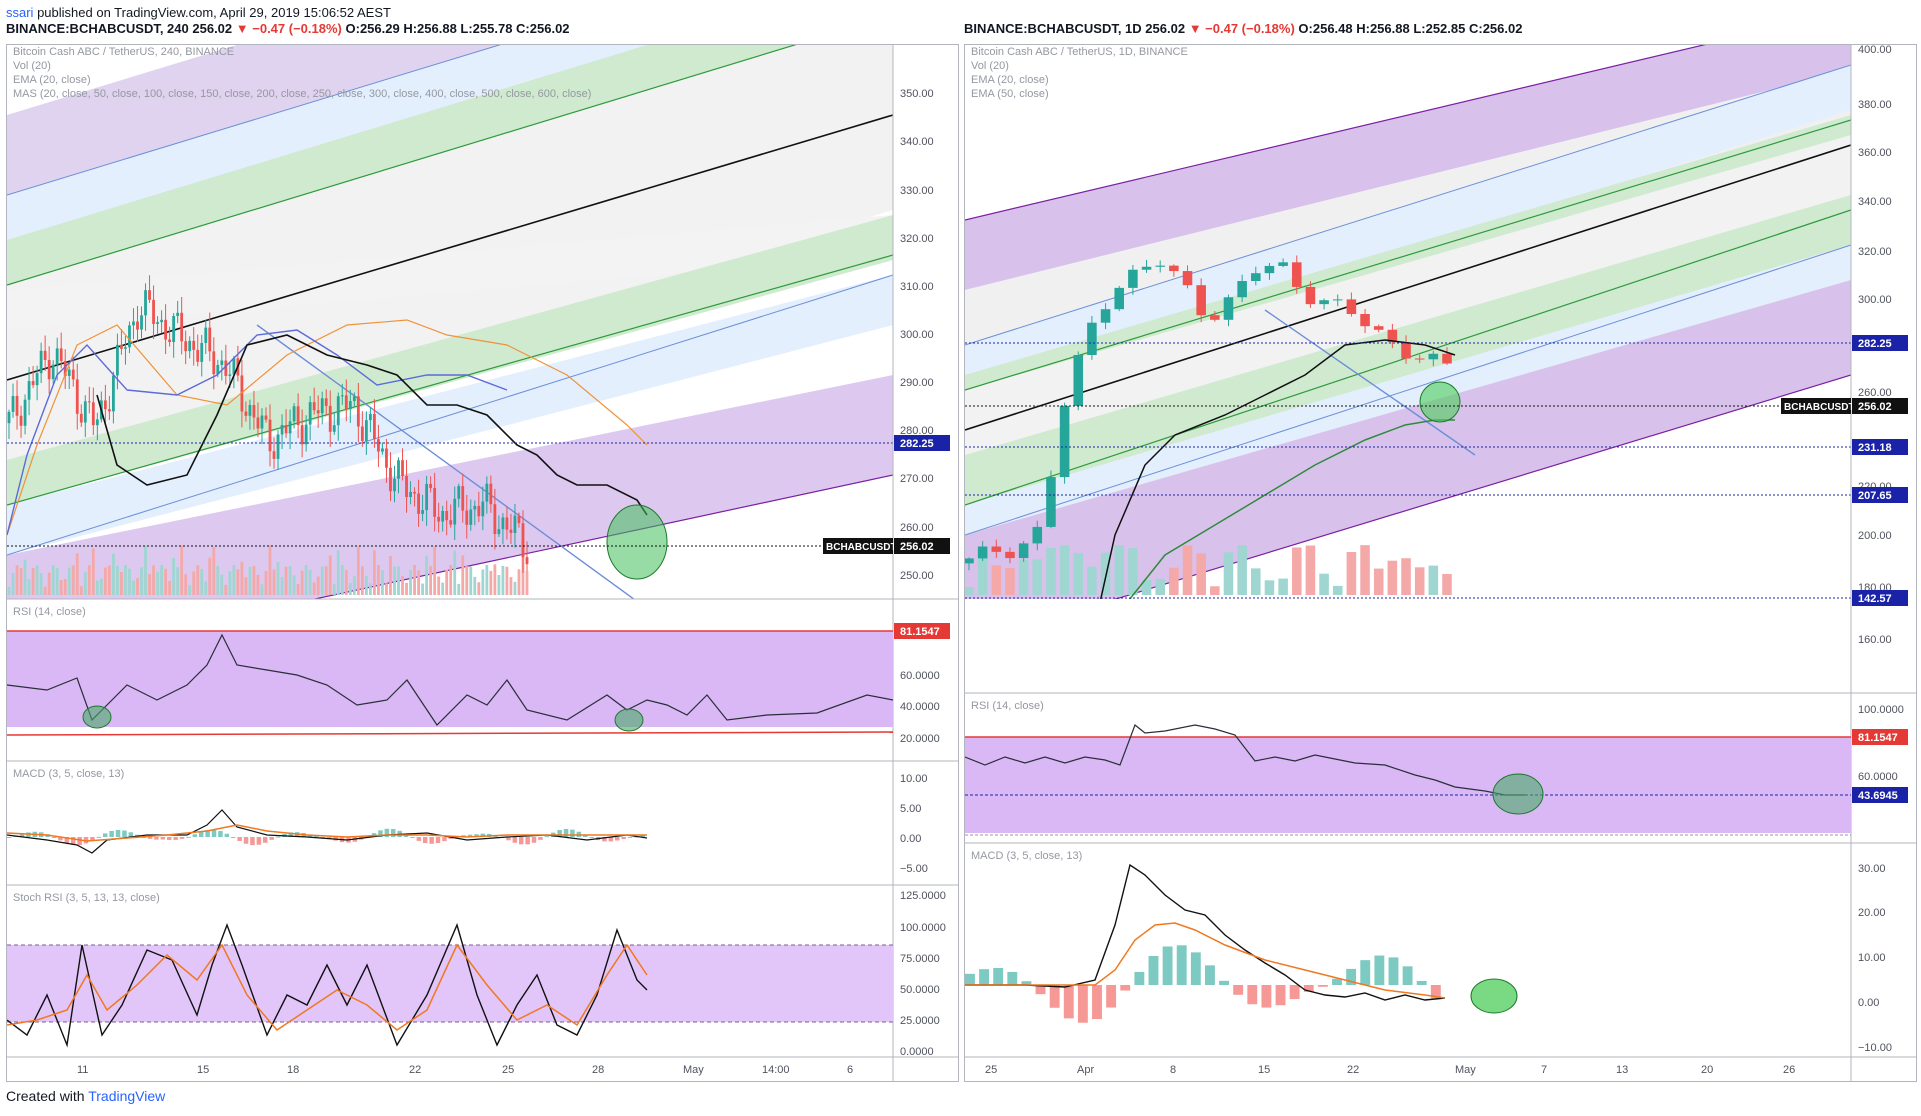 The image size is (1921, 1116). Describe the element at coordinates (127, 1096) in the screenshot. I see `footer-brand: TradingView` at that location.